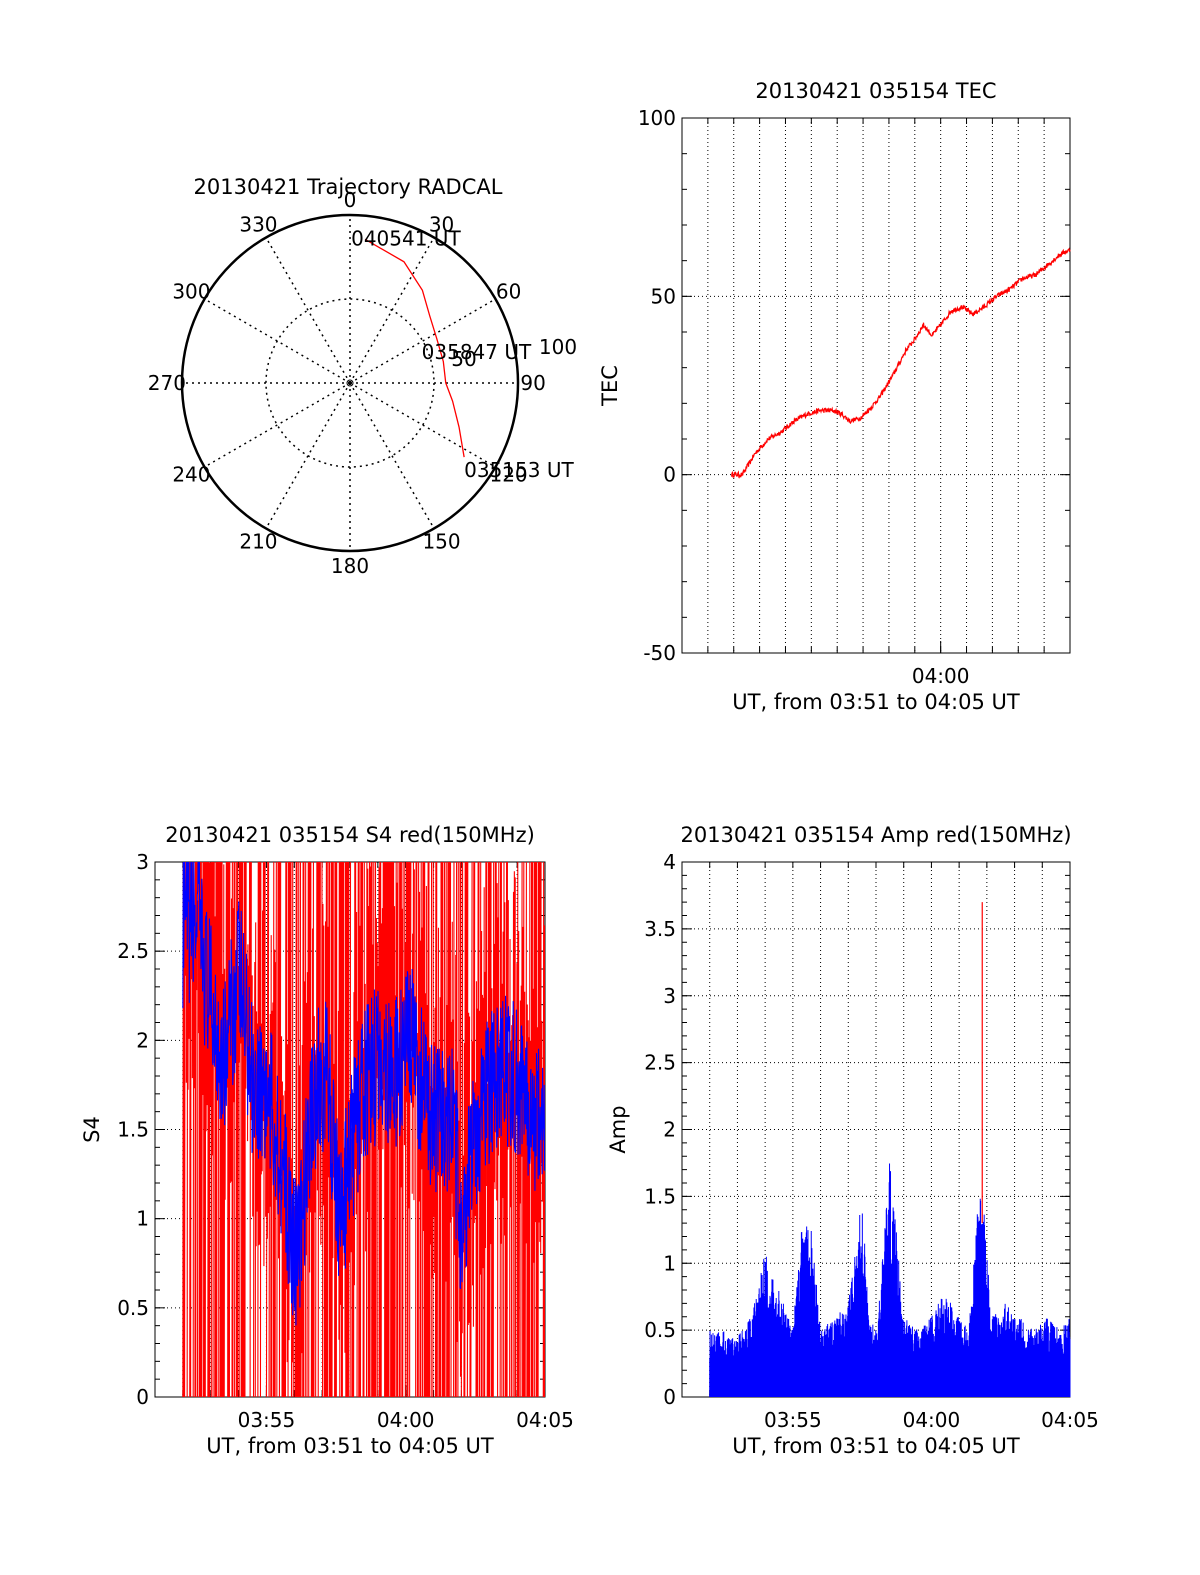 This screenshot has width=1200, height=1575. Describe the element at coordinates (350, 200) in the screenshot. I see `azimuth-label: 0` at that location.